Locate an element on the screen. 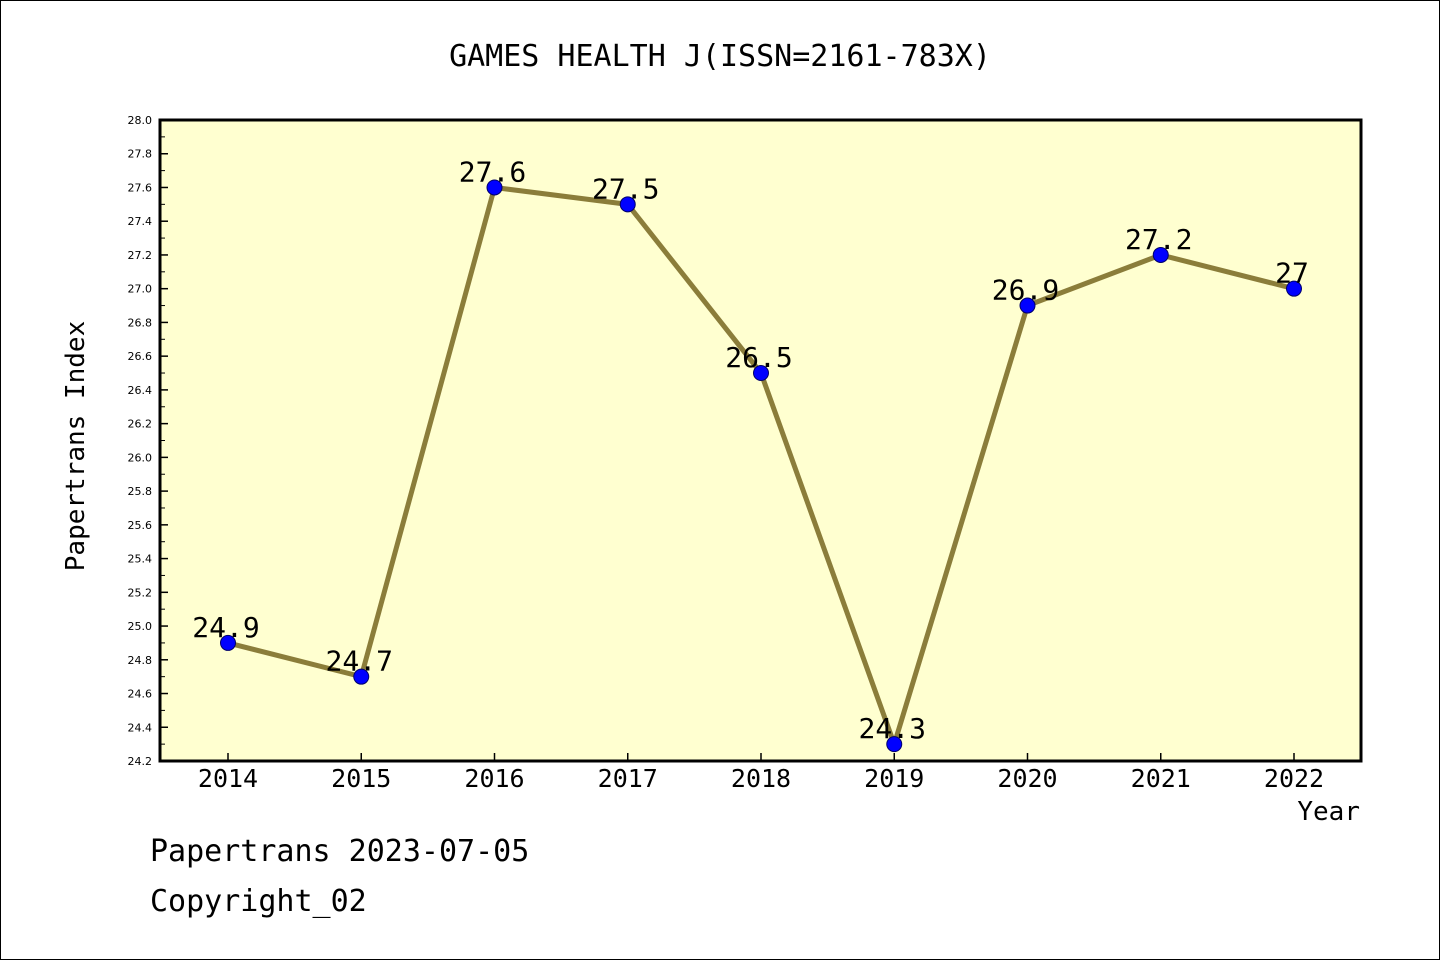  y-tick-label: 27.2 is located at coordinates (140, 255).